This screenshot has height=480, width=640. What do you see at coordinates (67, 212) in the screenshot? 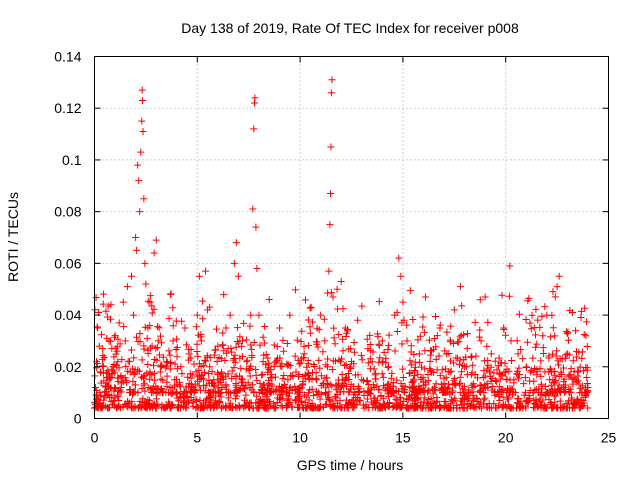
I see `y-tick-label: 0.08` at bounding box center [67, 212].